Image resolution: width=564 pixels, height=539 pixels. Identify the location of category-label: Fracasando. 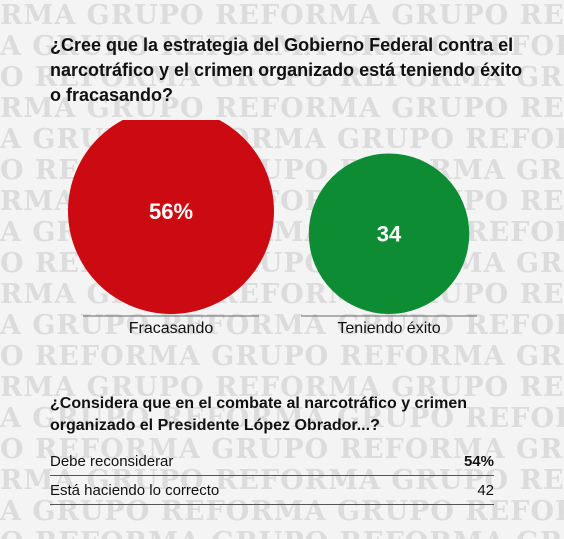
(171, 328).